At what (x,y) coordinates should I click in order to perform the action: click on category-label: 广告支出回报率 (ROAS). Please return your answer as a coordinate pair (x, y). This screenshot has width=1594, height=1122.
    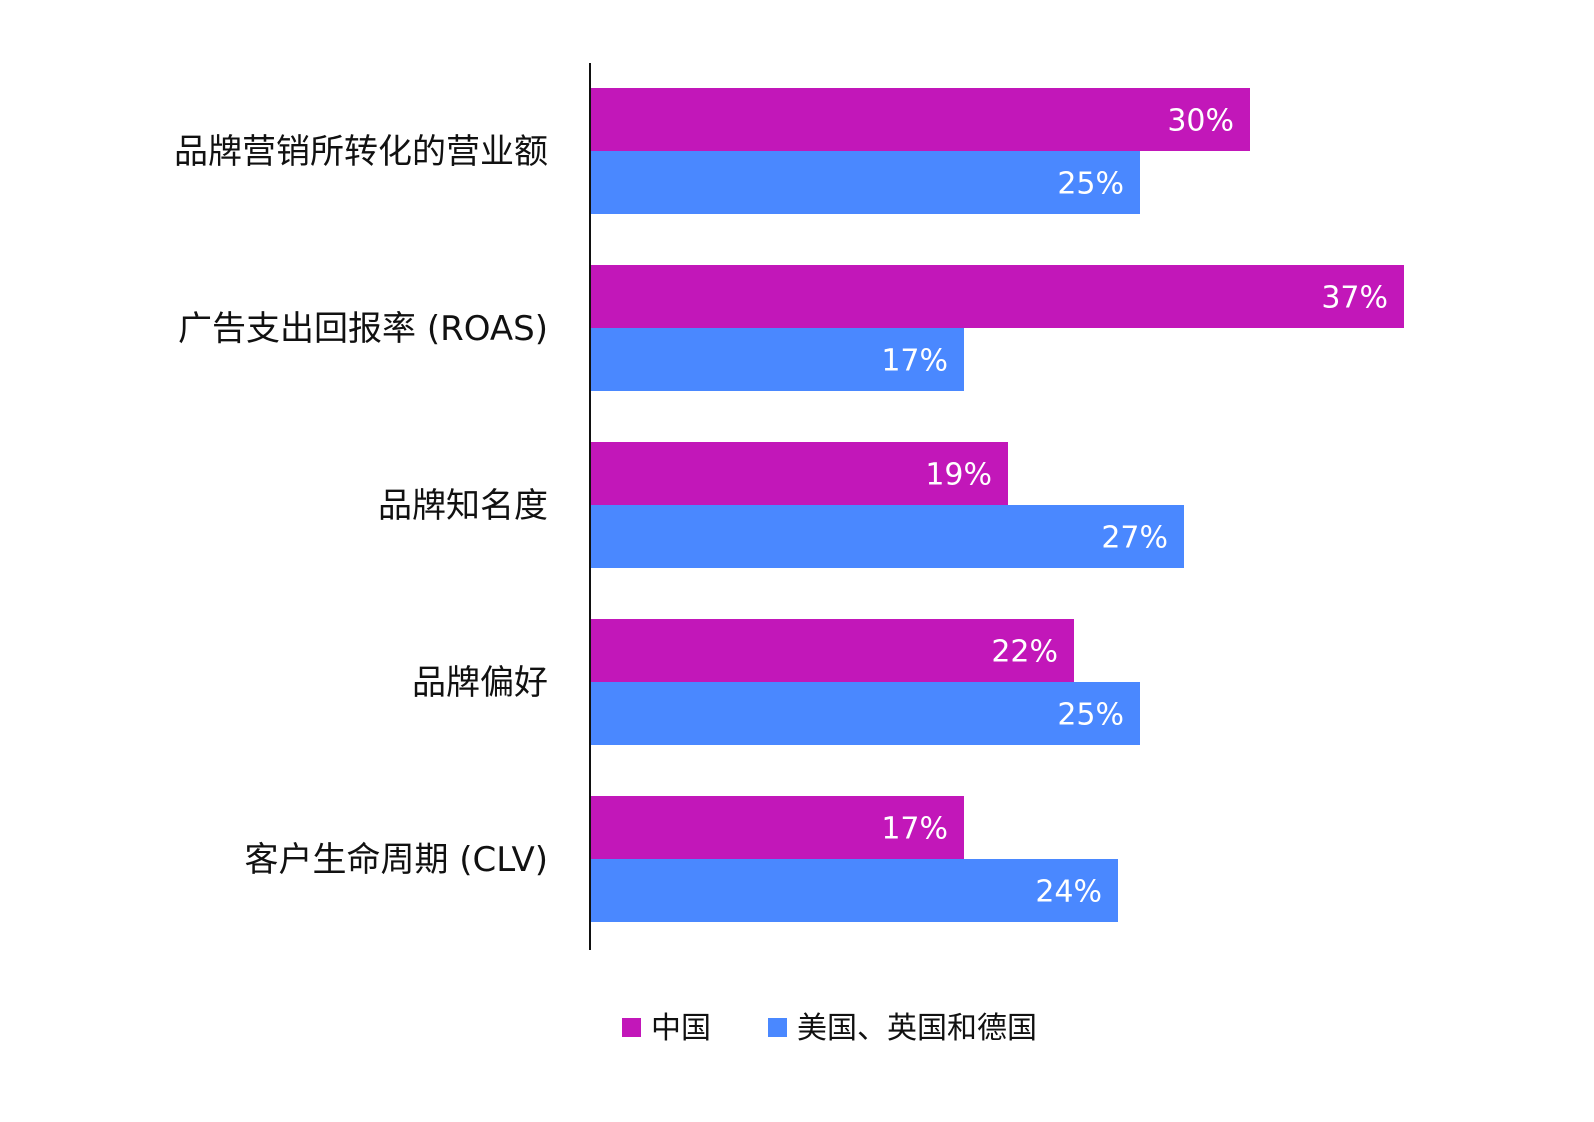
    Looking at the image, I should click on (363, 329).